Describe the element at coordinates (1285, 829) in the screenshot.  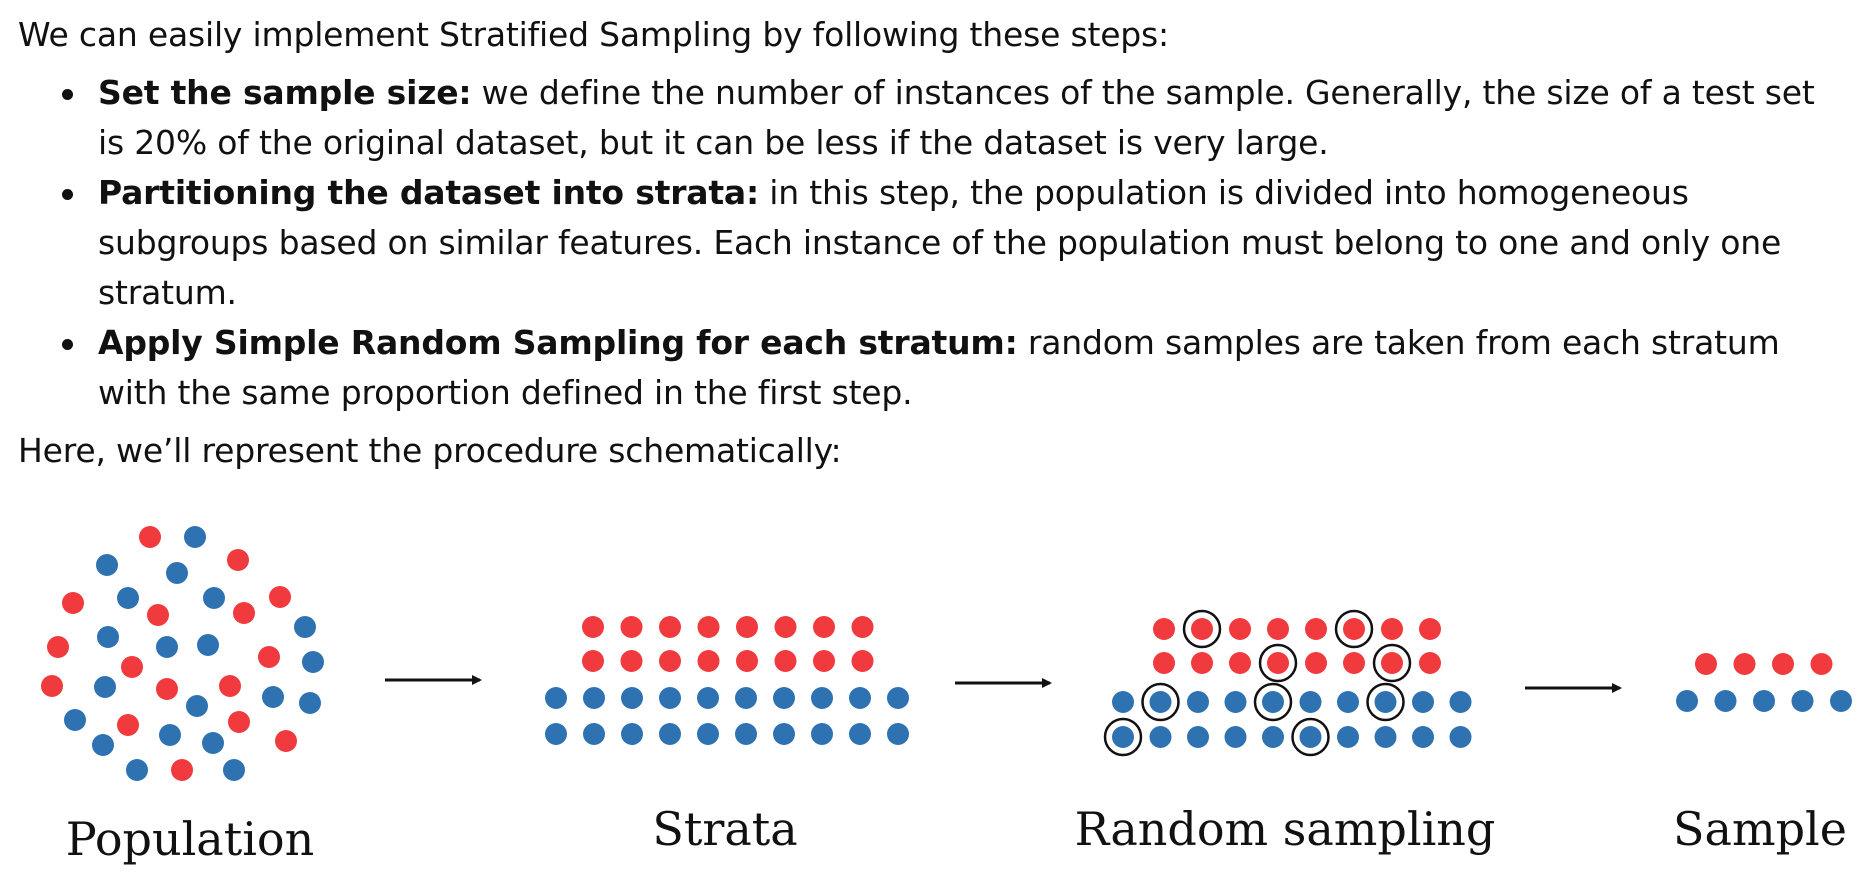
I see `caption-random-sampling: Random sampling` at that location.